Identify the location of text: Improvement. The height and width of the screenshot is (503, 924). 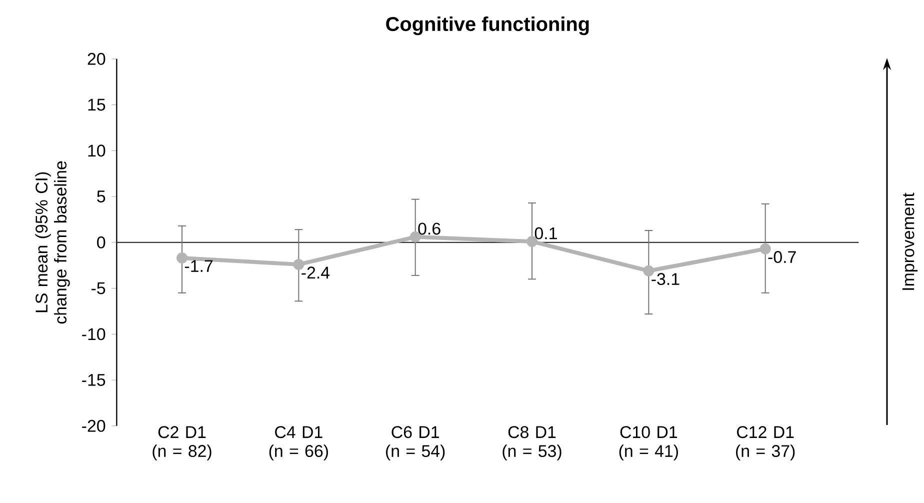
(910, 241).